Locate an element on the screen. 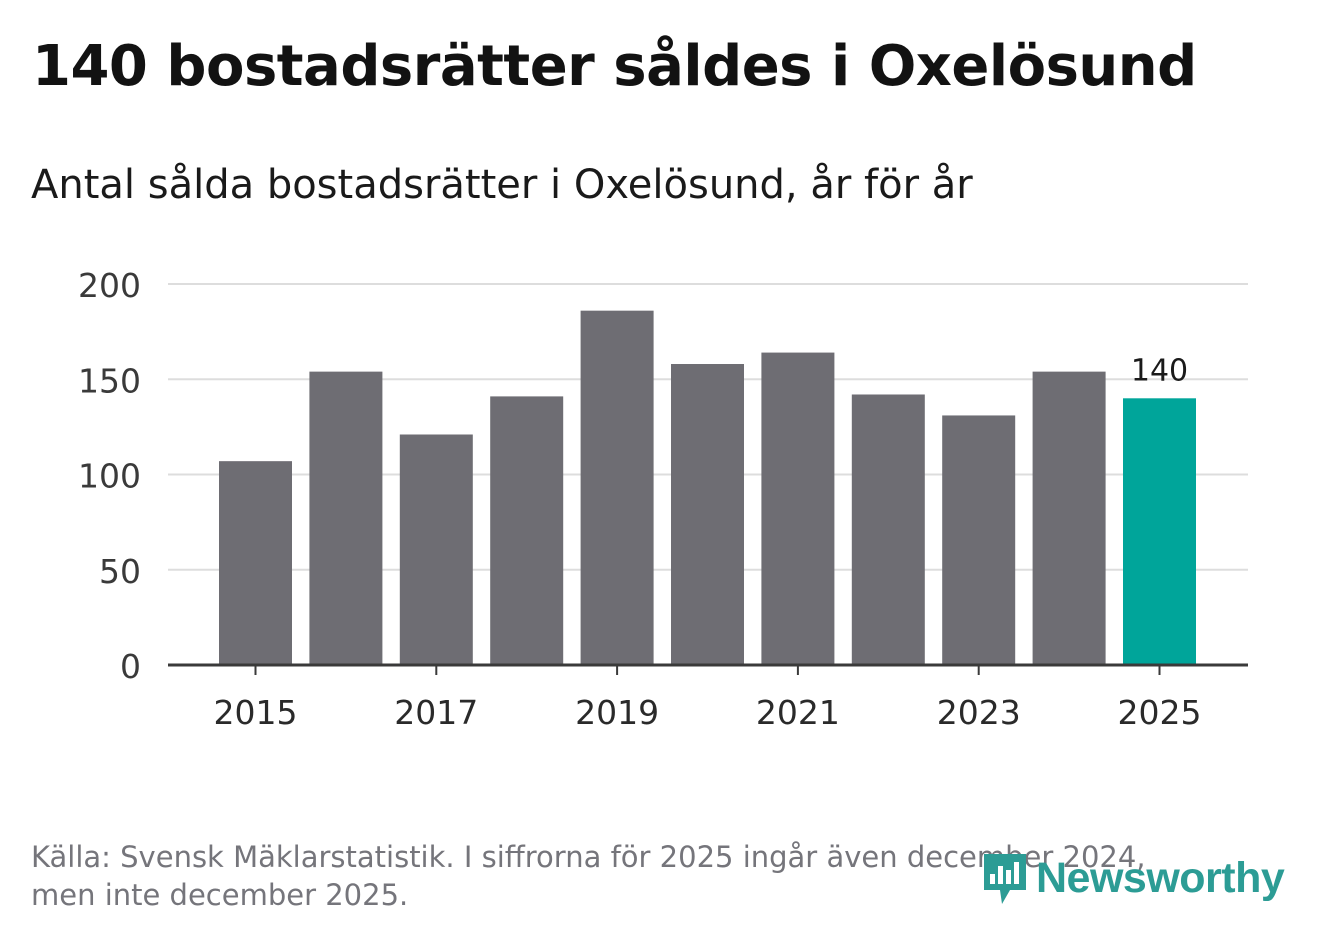  bar-2018 is located at coordinates (527, 530).